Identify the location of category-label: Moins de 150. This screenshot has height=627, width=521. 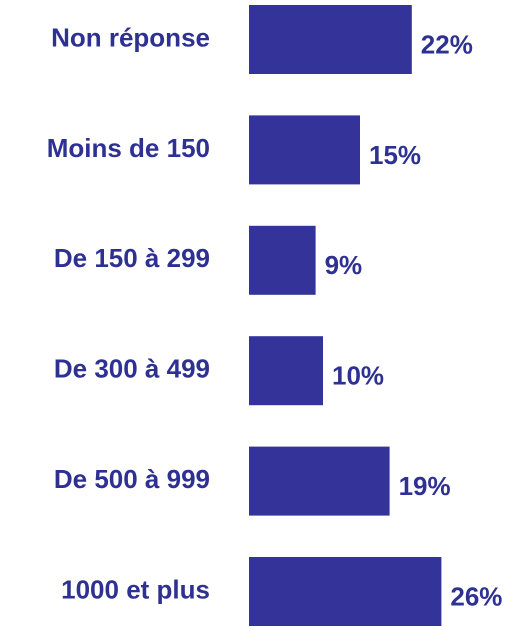
(128, 148).